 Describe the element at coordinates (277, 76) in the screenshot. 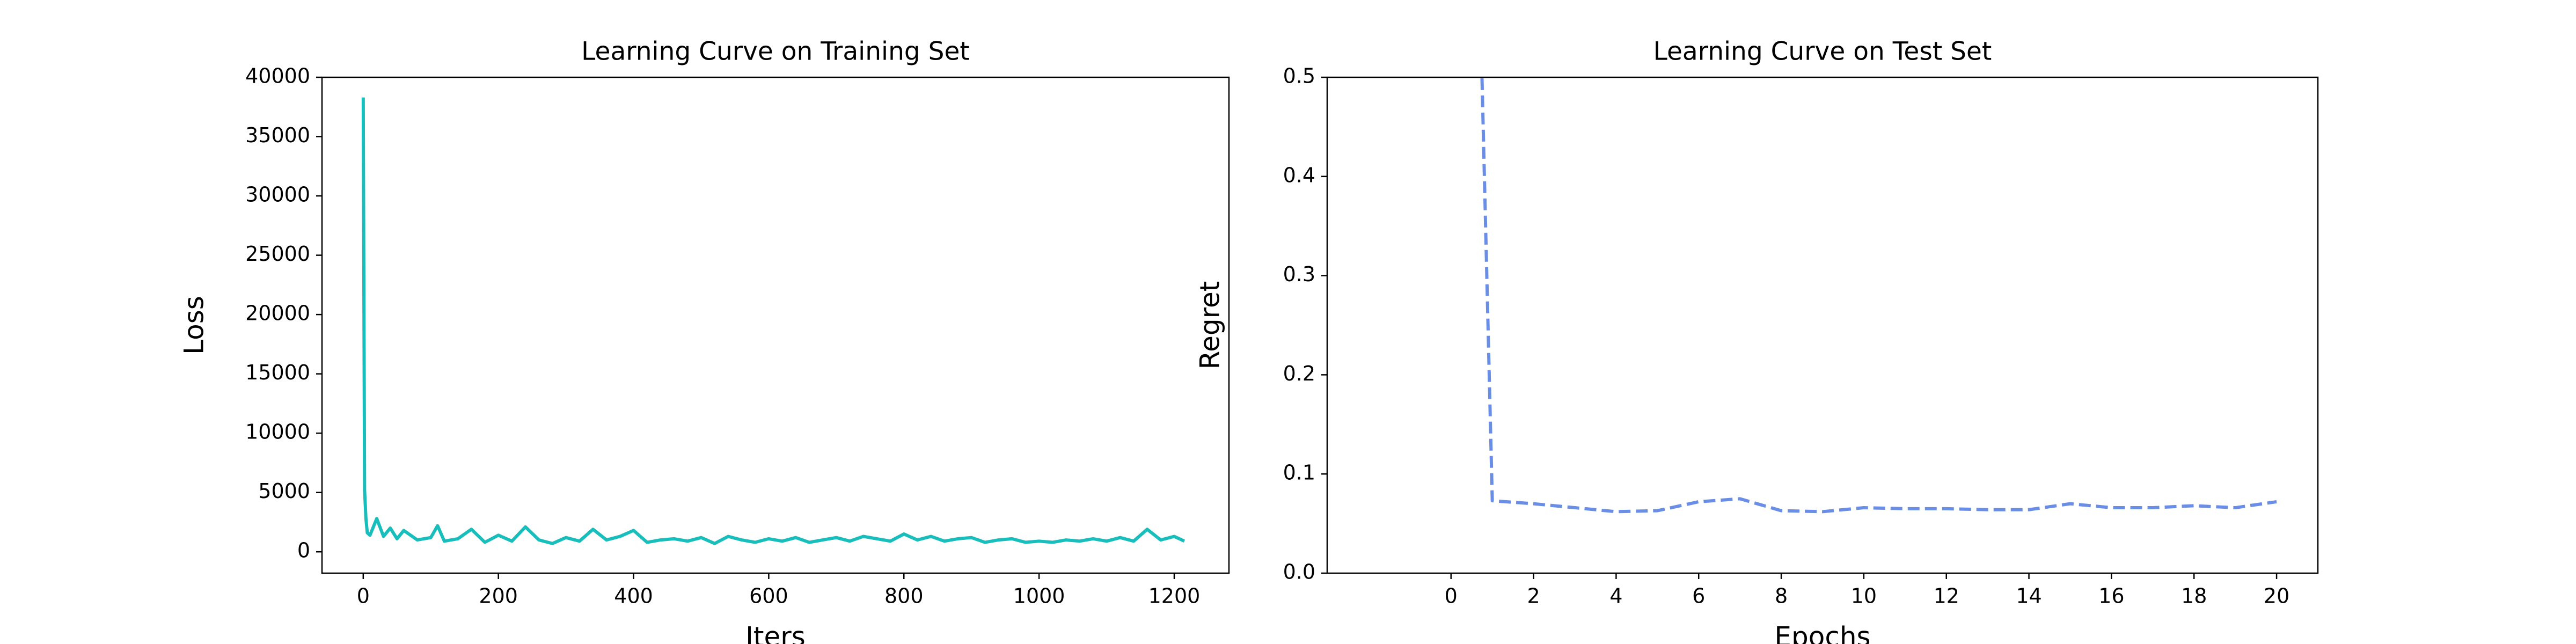

I see `y-tick-label: 40000` at that location.